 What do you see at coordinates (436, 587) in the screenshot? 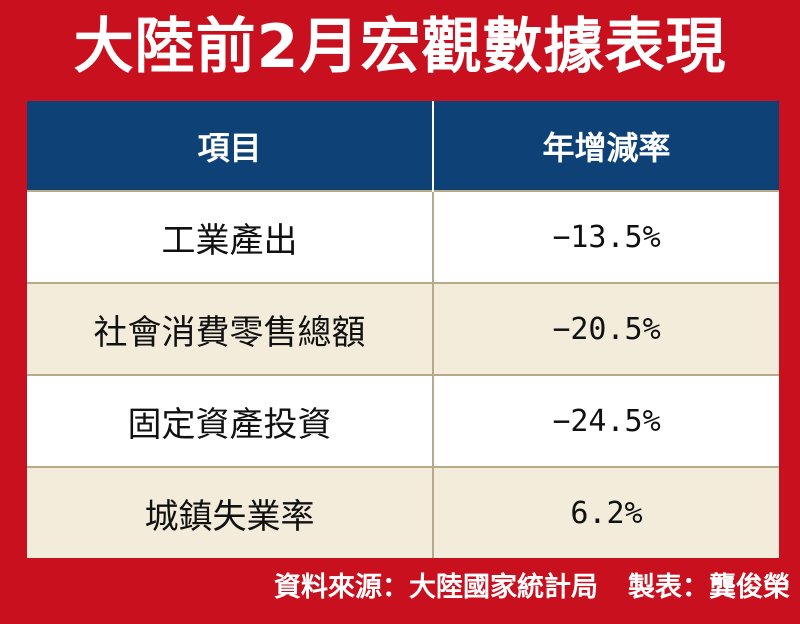
I see `source-credit: 資料來源：大陸國家統計局` at bounding box center [436, 587].